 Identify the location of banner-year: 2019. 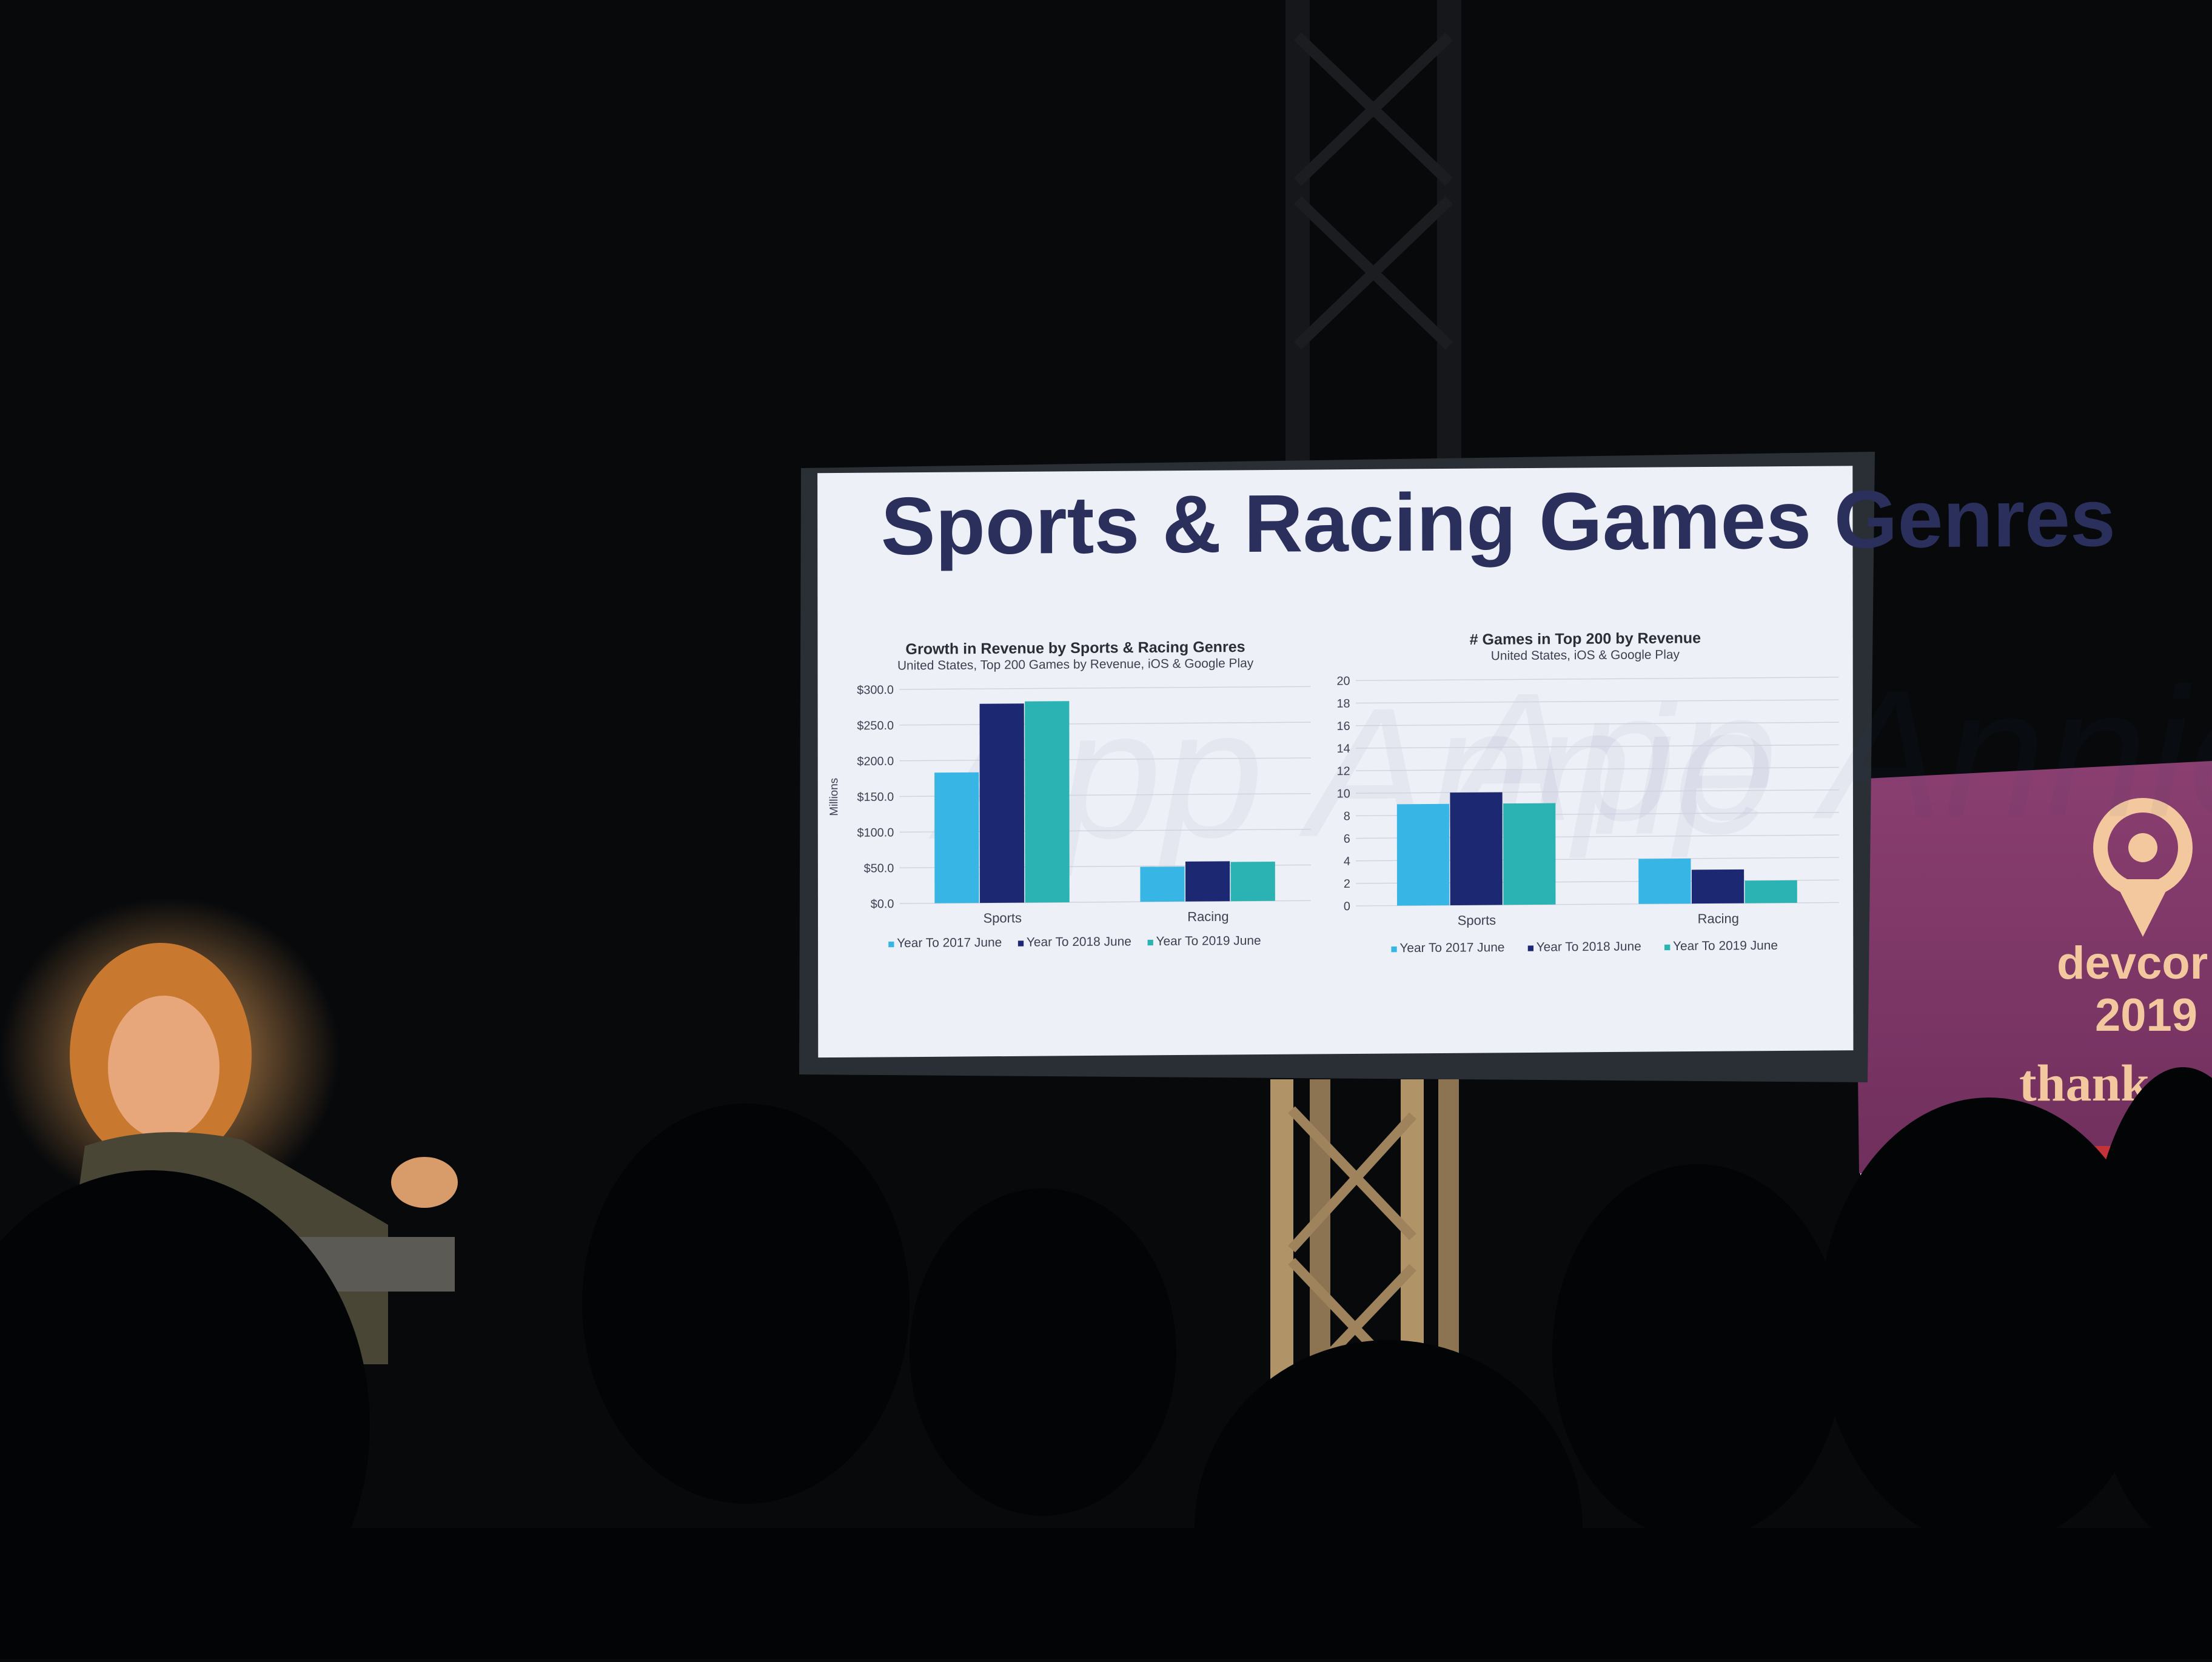
(2146, 1015).